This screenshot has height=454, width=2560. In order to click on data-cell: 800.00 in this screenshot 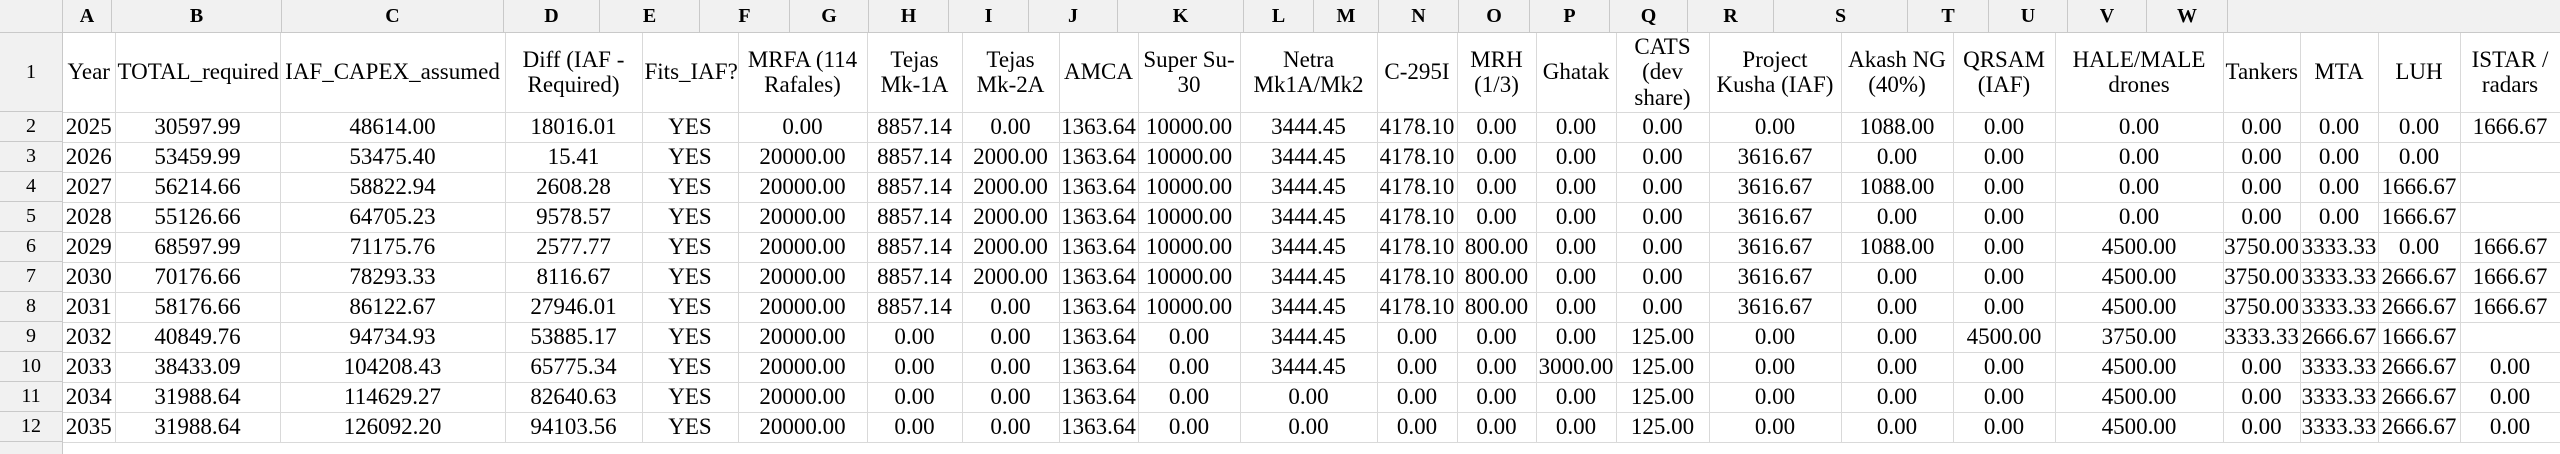, I will do `click(1496, 247)`.